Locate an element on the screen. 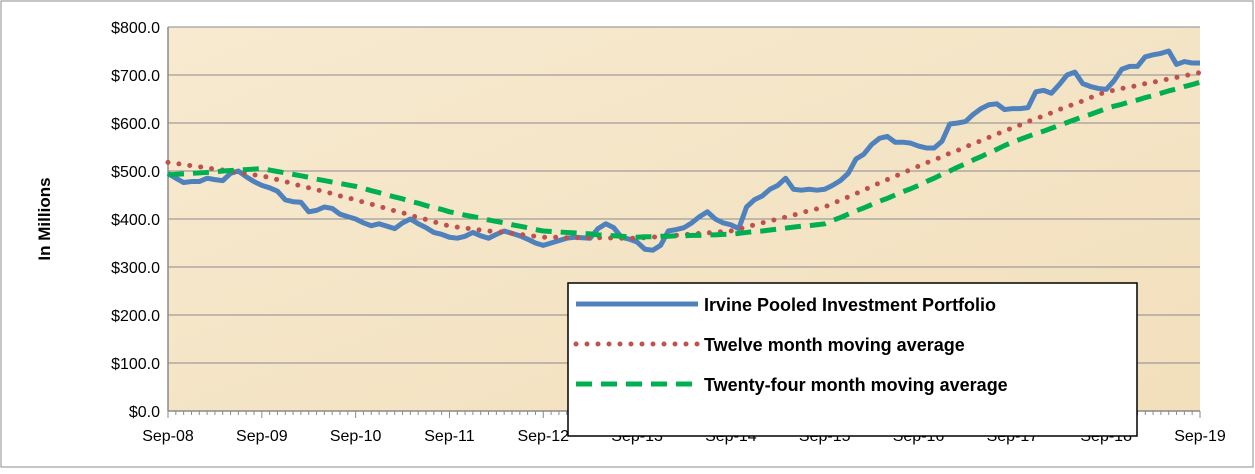  x-tick-label: Sep-10 is located at coordinates (356, 436).